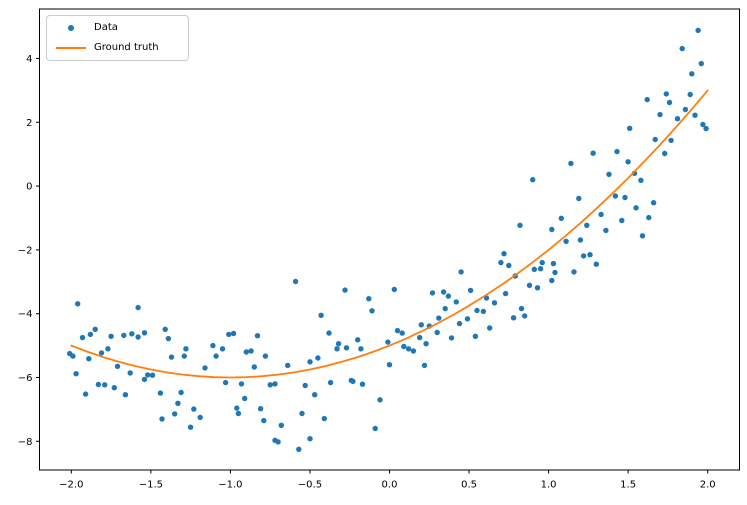 This screenshot has width=747, height=505. I want to click on x-tick-label: 1.5, so click(628, 485).